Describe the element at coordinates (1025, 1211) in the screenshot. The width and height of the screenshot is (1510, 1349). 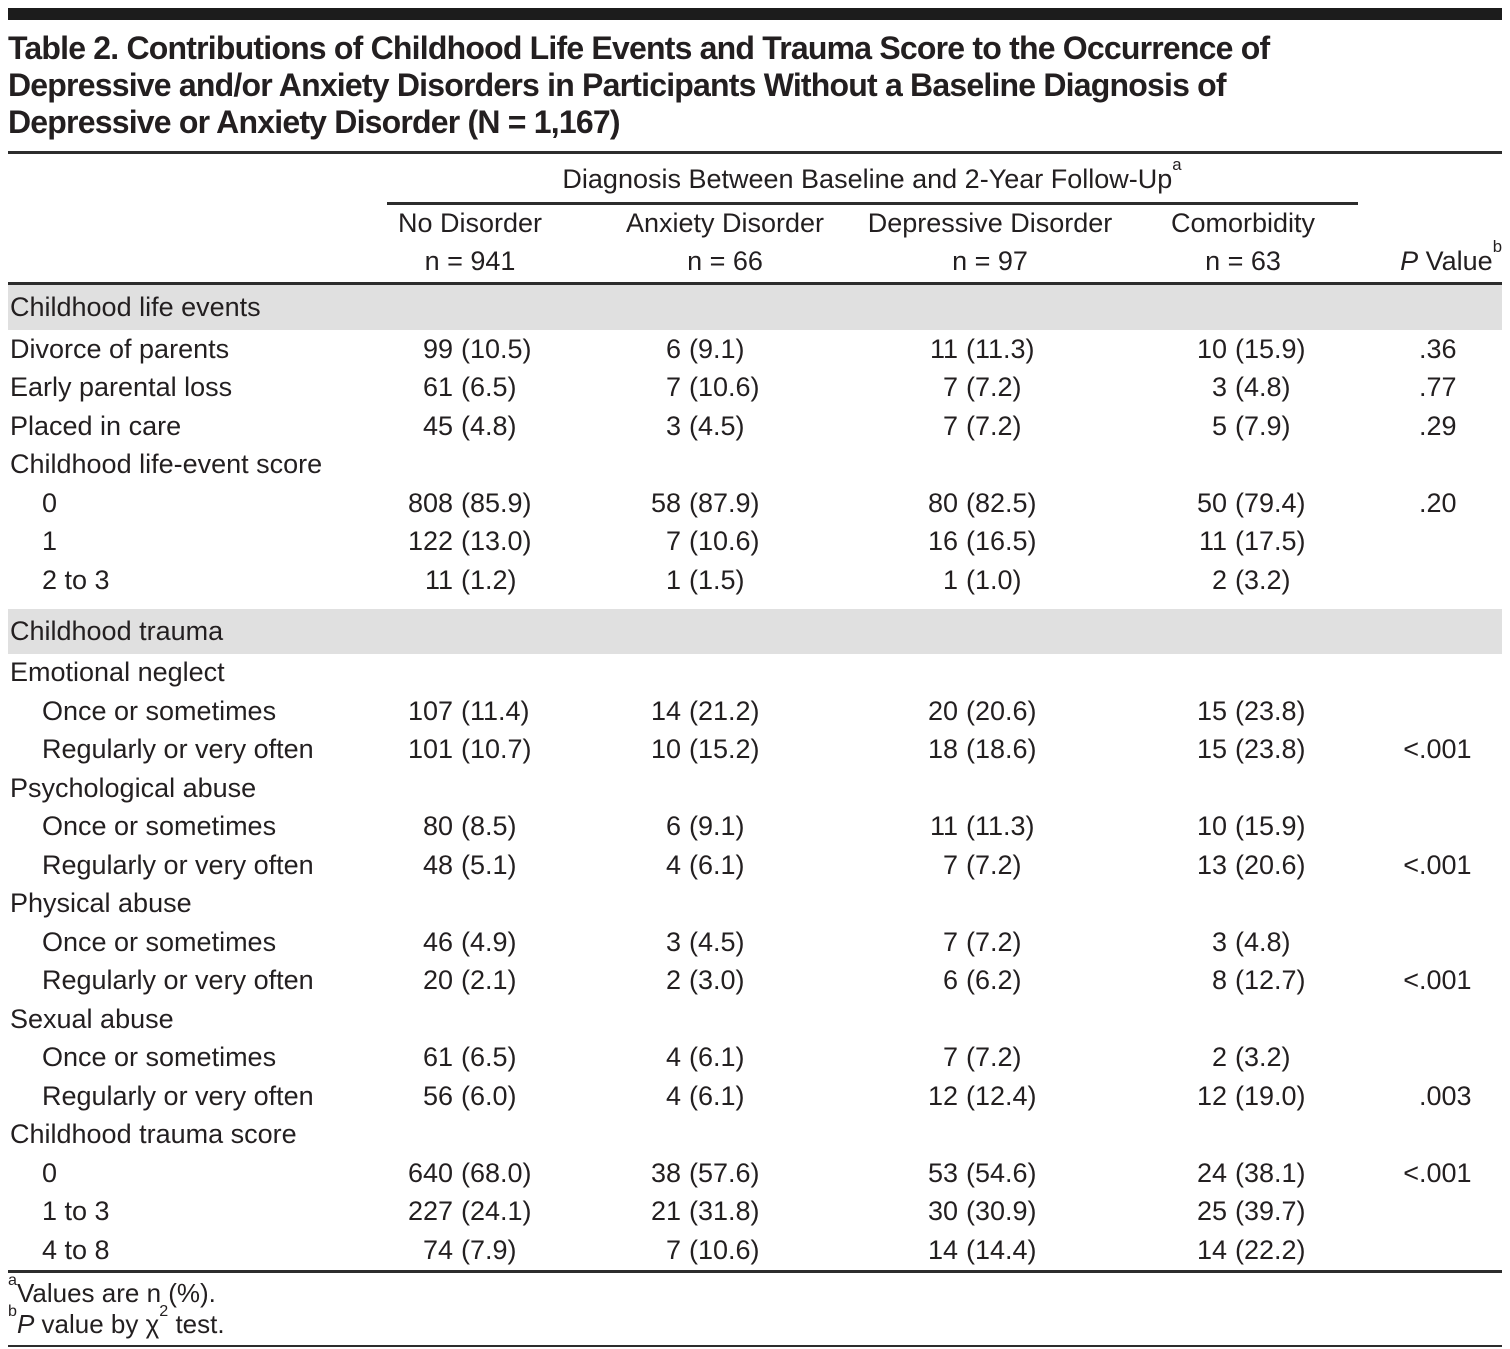
I see `cell-depressive-disorder: 30 (30.9)` at that location.